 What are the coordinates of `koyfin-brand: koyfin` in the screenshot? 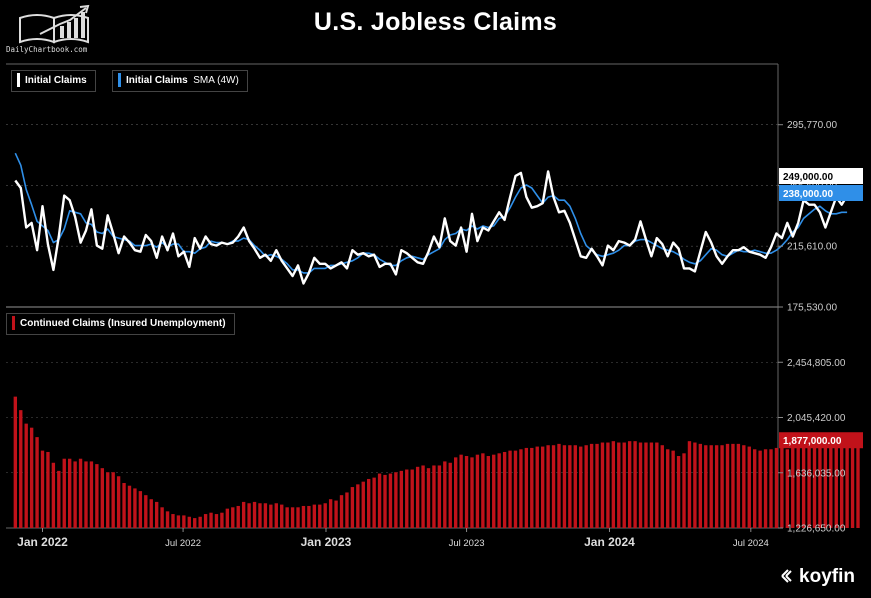 It's located at (817, 577).